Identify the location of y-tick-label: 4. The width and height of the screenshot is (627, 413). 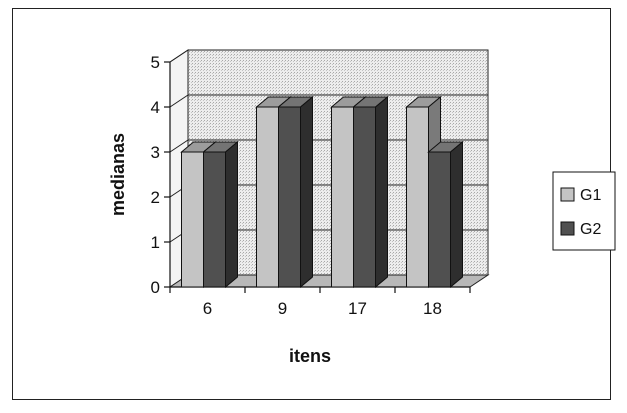
(155, 107).